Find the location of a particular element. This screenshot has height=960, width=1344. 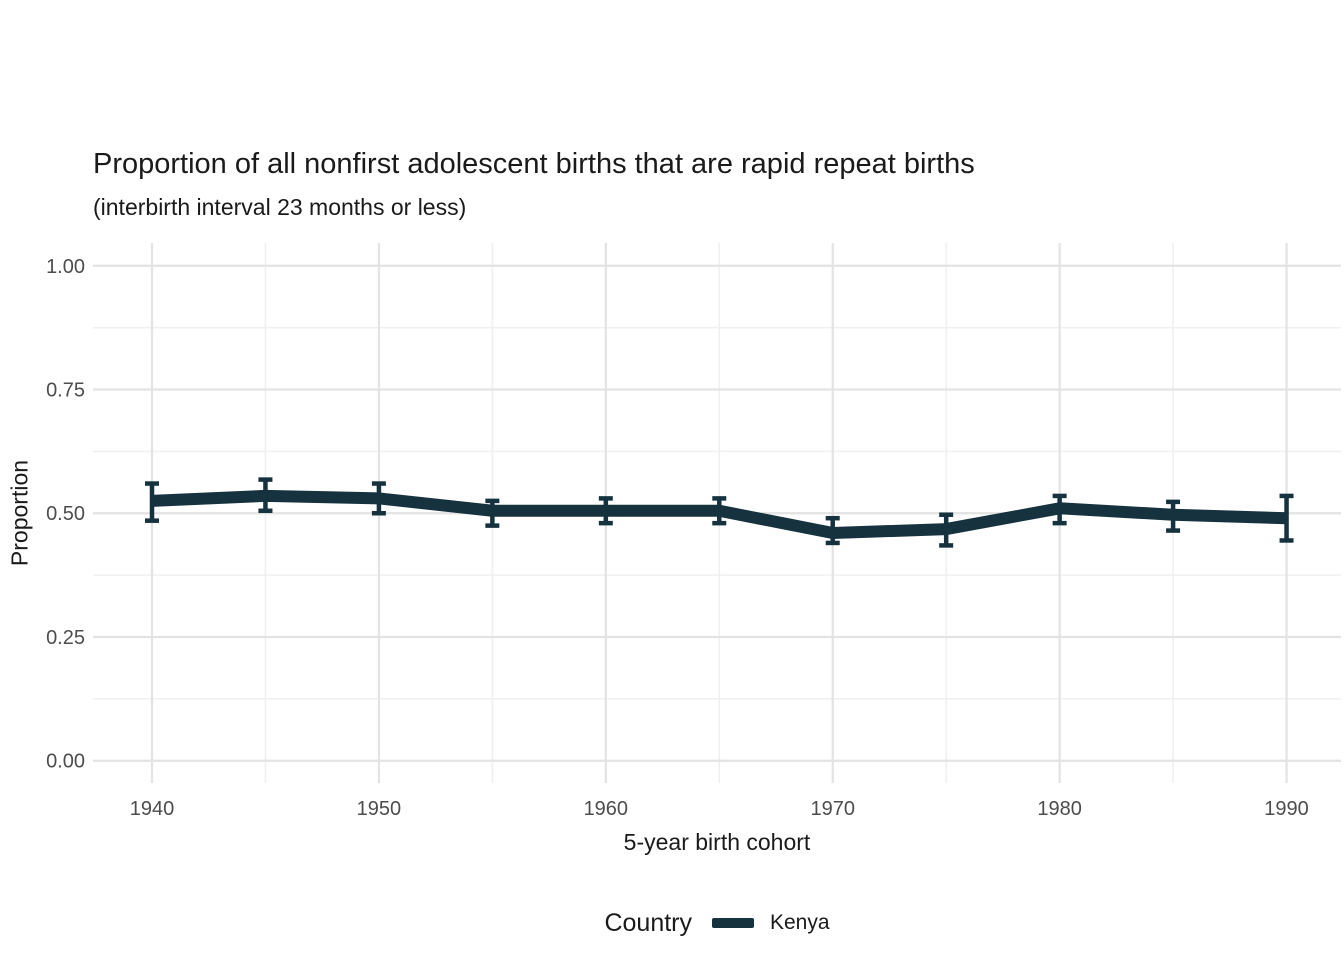

y-tick-label: 0.25 is located at coordinates (65, 638).